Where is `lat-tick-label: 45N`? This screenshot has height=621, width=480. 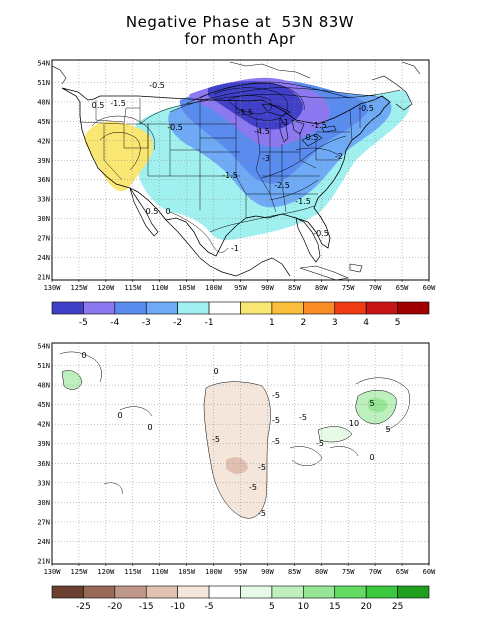
lat-tick-label: 45N is located at coordinates (43, 405).